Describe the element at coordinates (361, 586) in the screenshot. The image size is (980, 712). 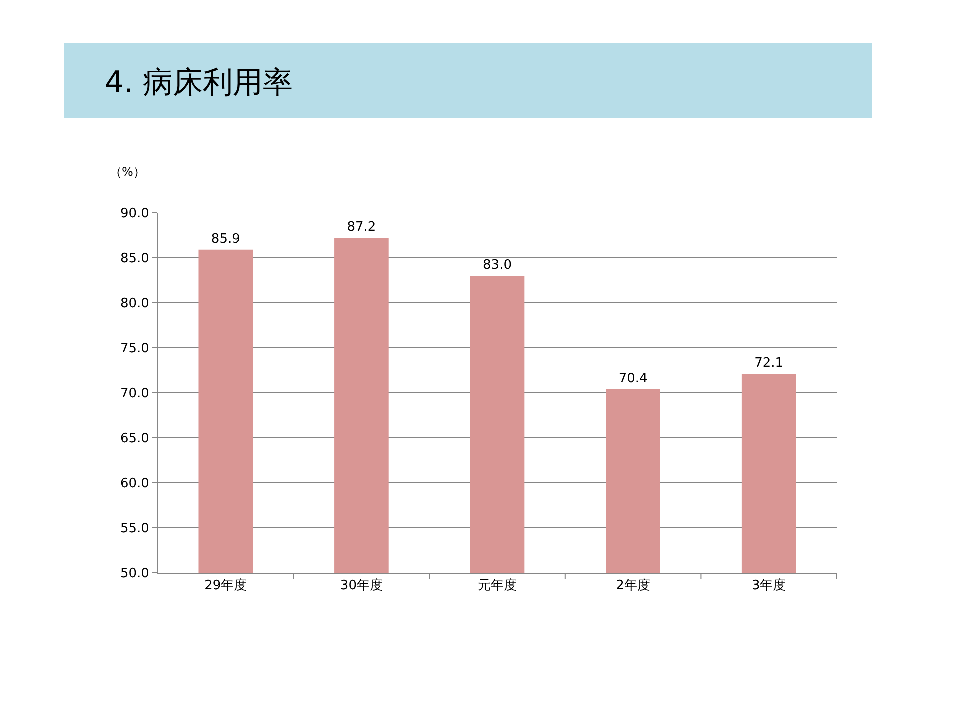
I see `x-tick-label: 30年度` at that location.